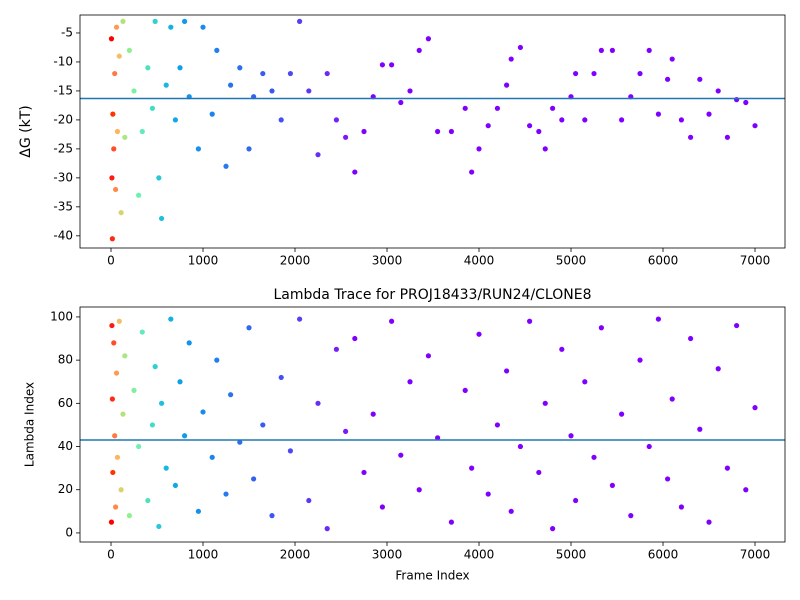  Describe the element at coordinates (63, 206) in the screenshot. I see `y-tick-label: -35` at that location.